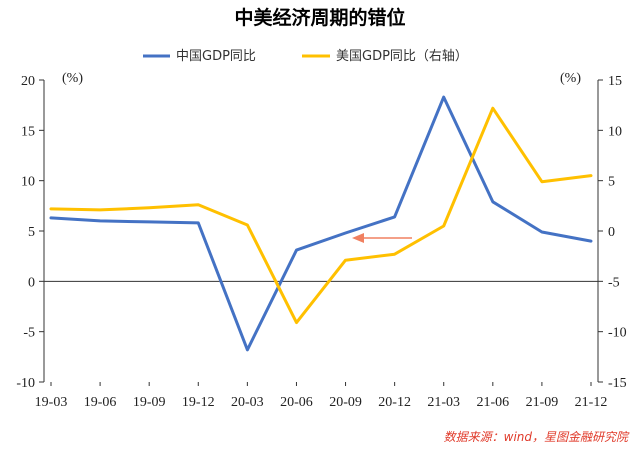 The height and width of the screenshot is (449, 640). I want to click on right-tick-label: 15, so click(615, 81).